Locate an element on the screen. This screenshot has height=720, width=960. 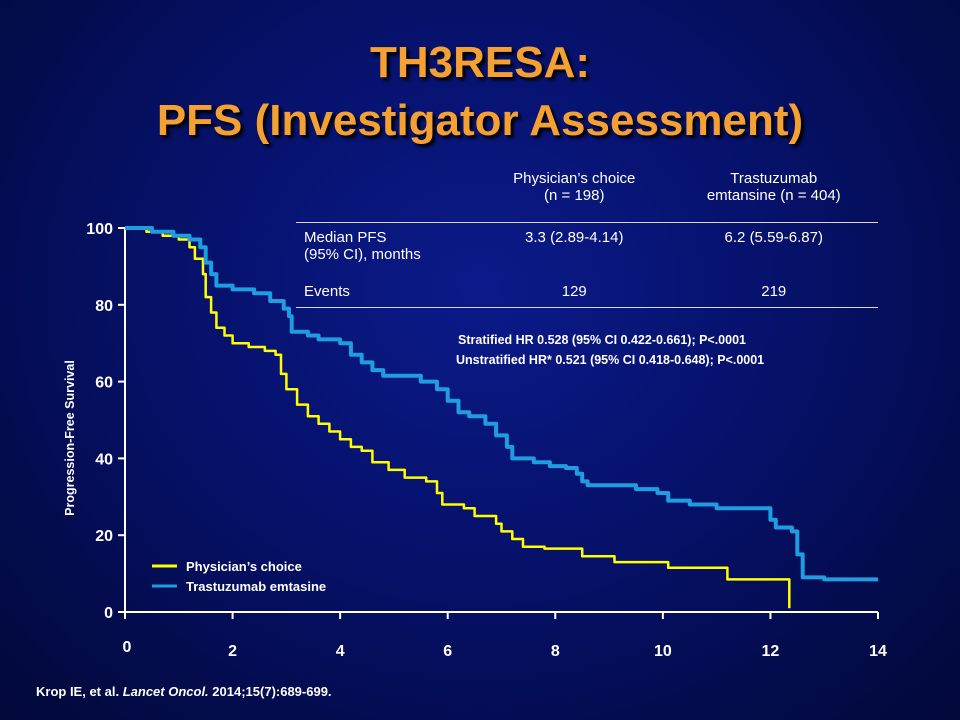
row2-col2: 219 is located at coordinates (773, 294).